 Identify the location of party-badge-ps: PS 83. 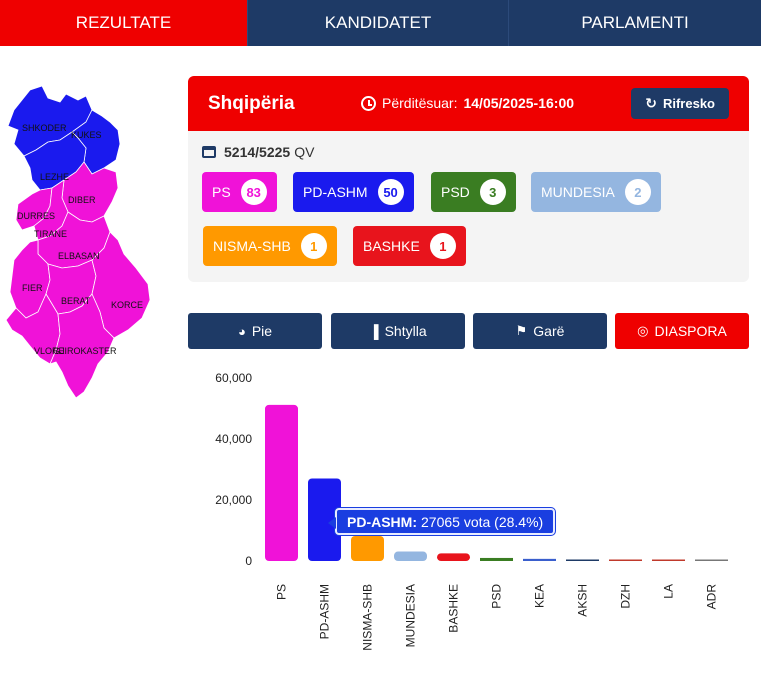
(239, 192).